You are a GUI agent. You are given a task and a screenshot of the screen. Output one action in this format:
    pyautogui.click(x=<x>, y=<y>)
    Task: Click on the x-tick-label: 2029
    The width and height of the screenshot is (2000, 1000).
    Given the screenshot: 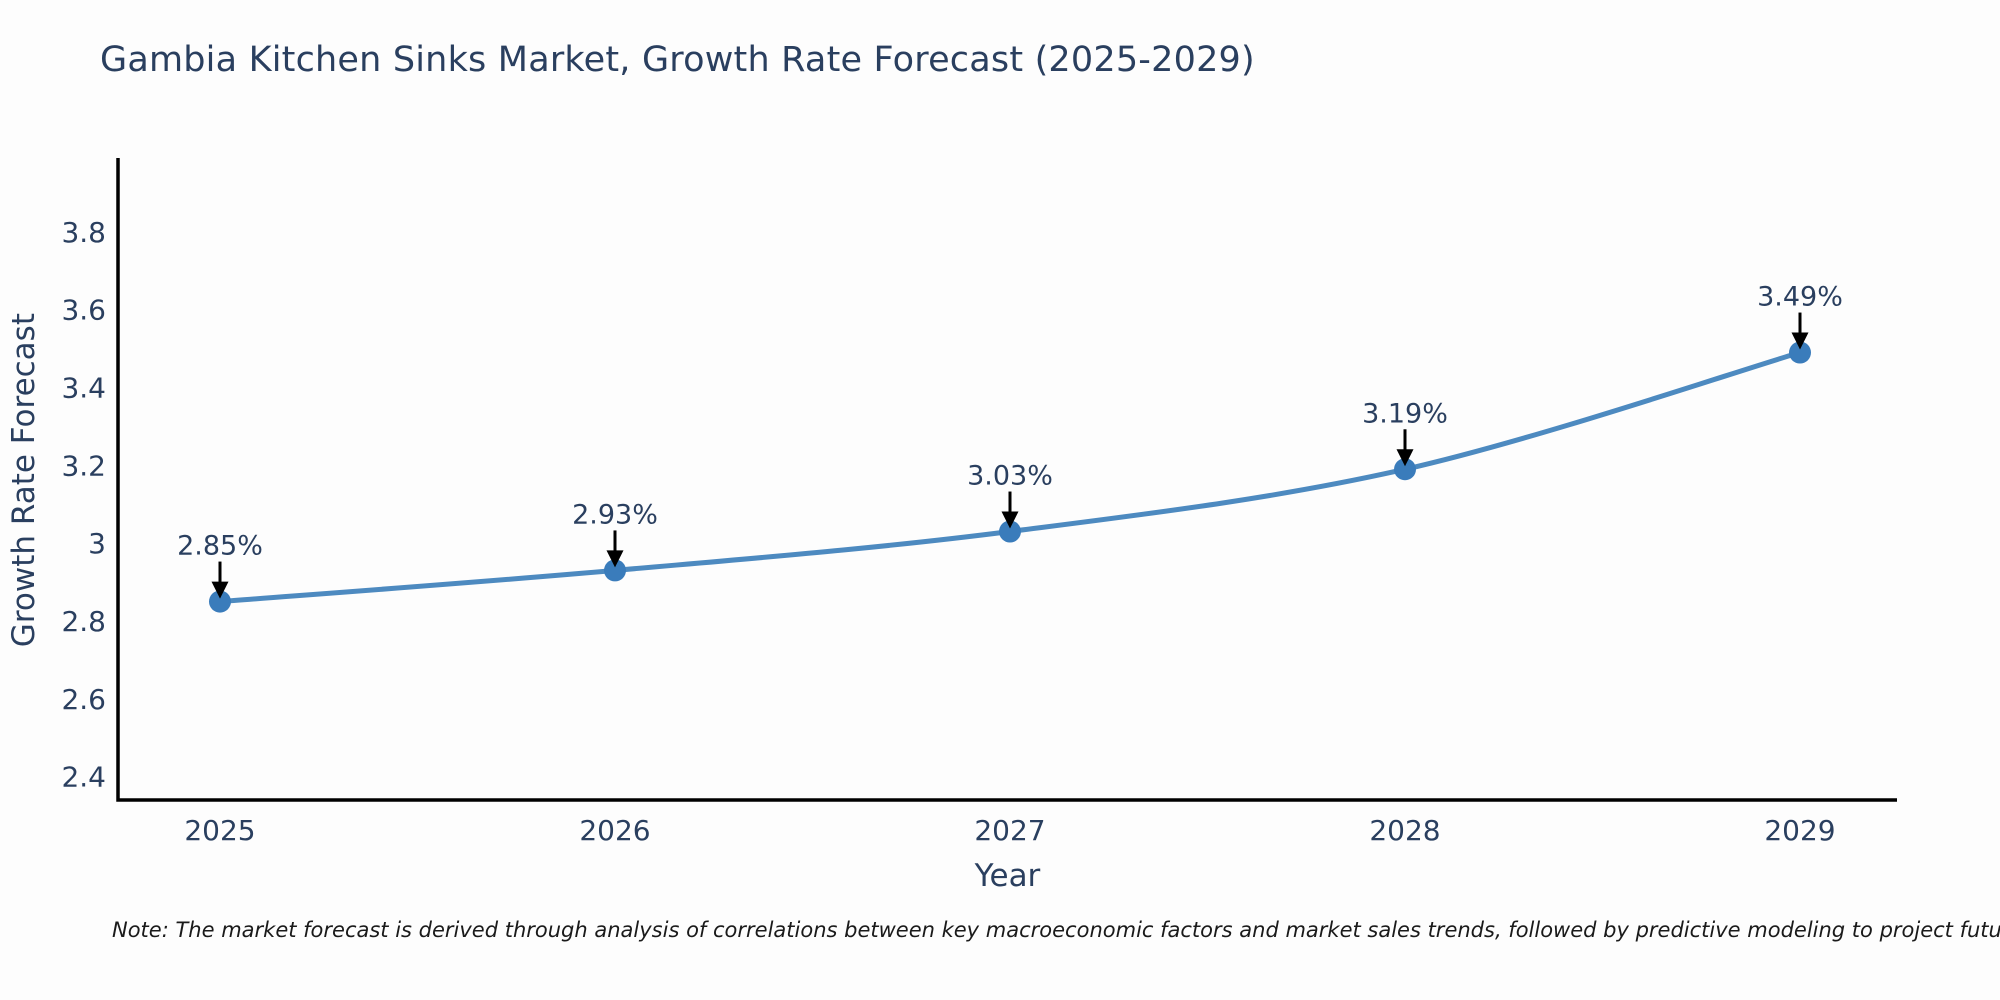 What is the action you would take?
    pyautogui.click(x=1799, y=830)
    